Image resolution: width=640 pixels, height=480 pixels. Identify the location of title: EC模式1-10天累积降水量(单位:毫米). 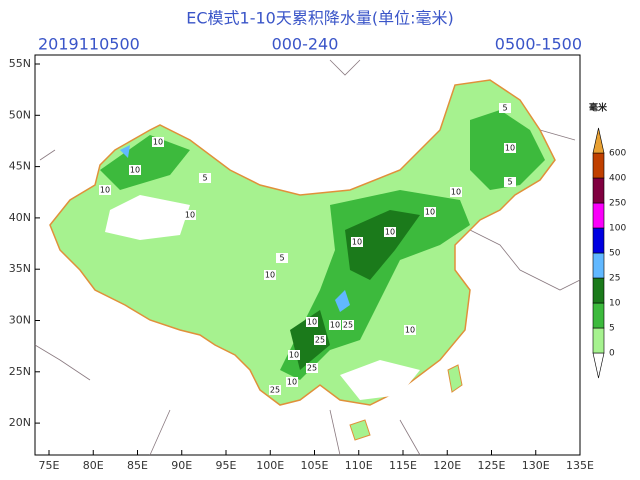
(319, 18).